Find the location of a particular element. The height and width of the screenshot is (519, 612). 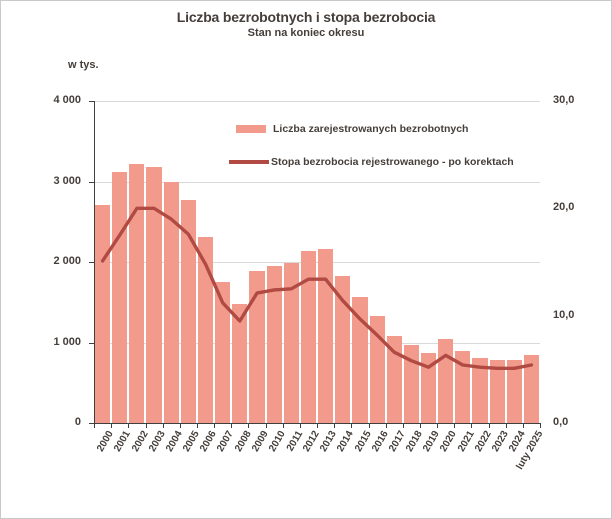

x-axis-category-label: 2007 is located at coordinates (226, 441).